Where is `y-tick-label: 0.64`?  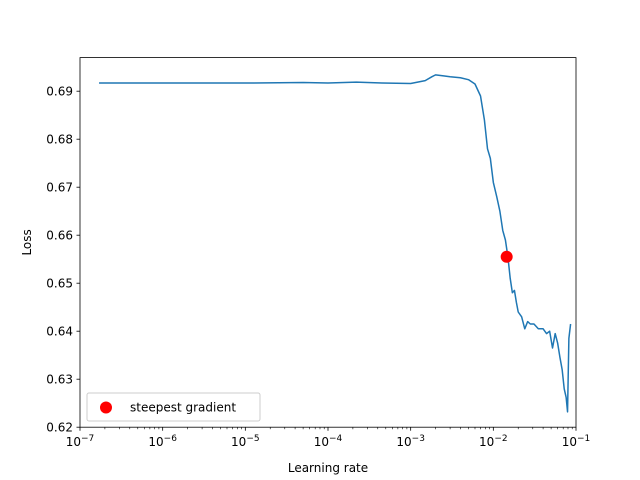 y-tick-label: 0.64 is located at coordinates (59, 331).